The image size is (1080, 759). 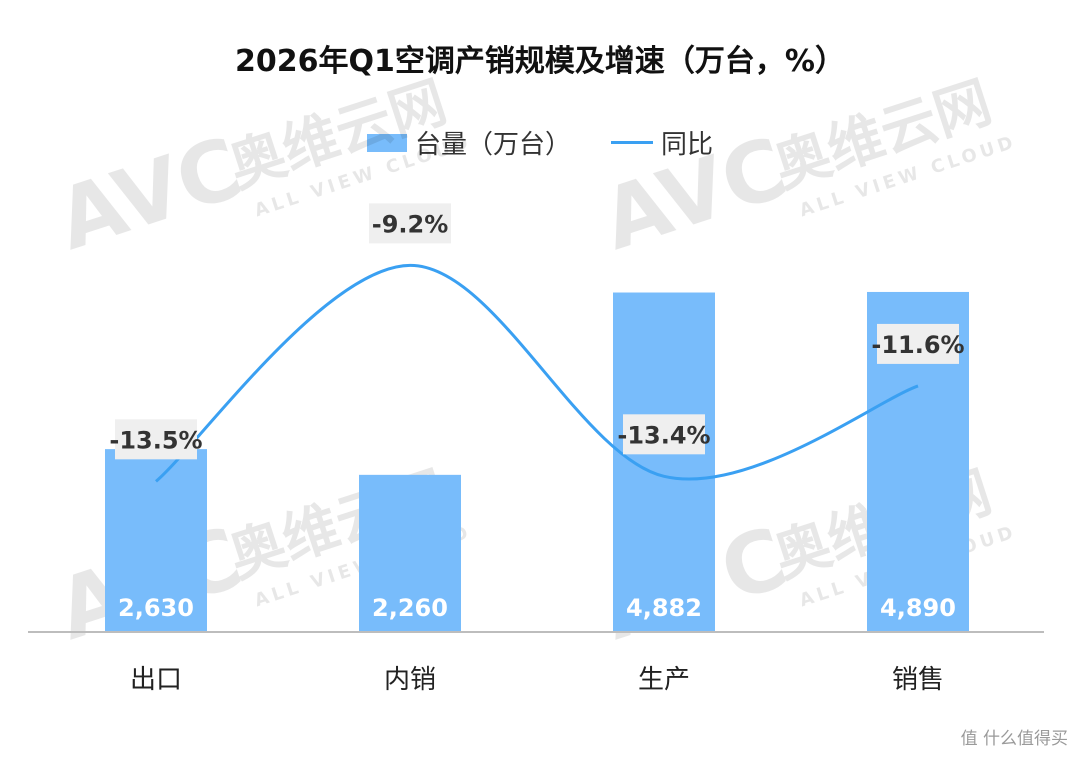 I want to click on bar-value-label: 2,260, so click(x=410, y=608).